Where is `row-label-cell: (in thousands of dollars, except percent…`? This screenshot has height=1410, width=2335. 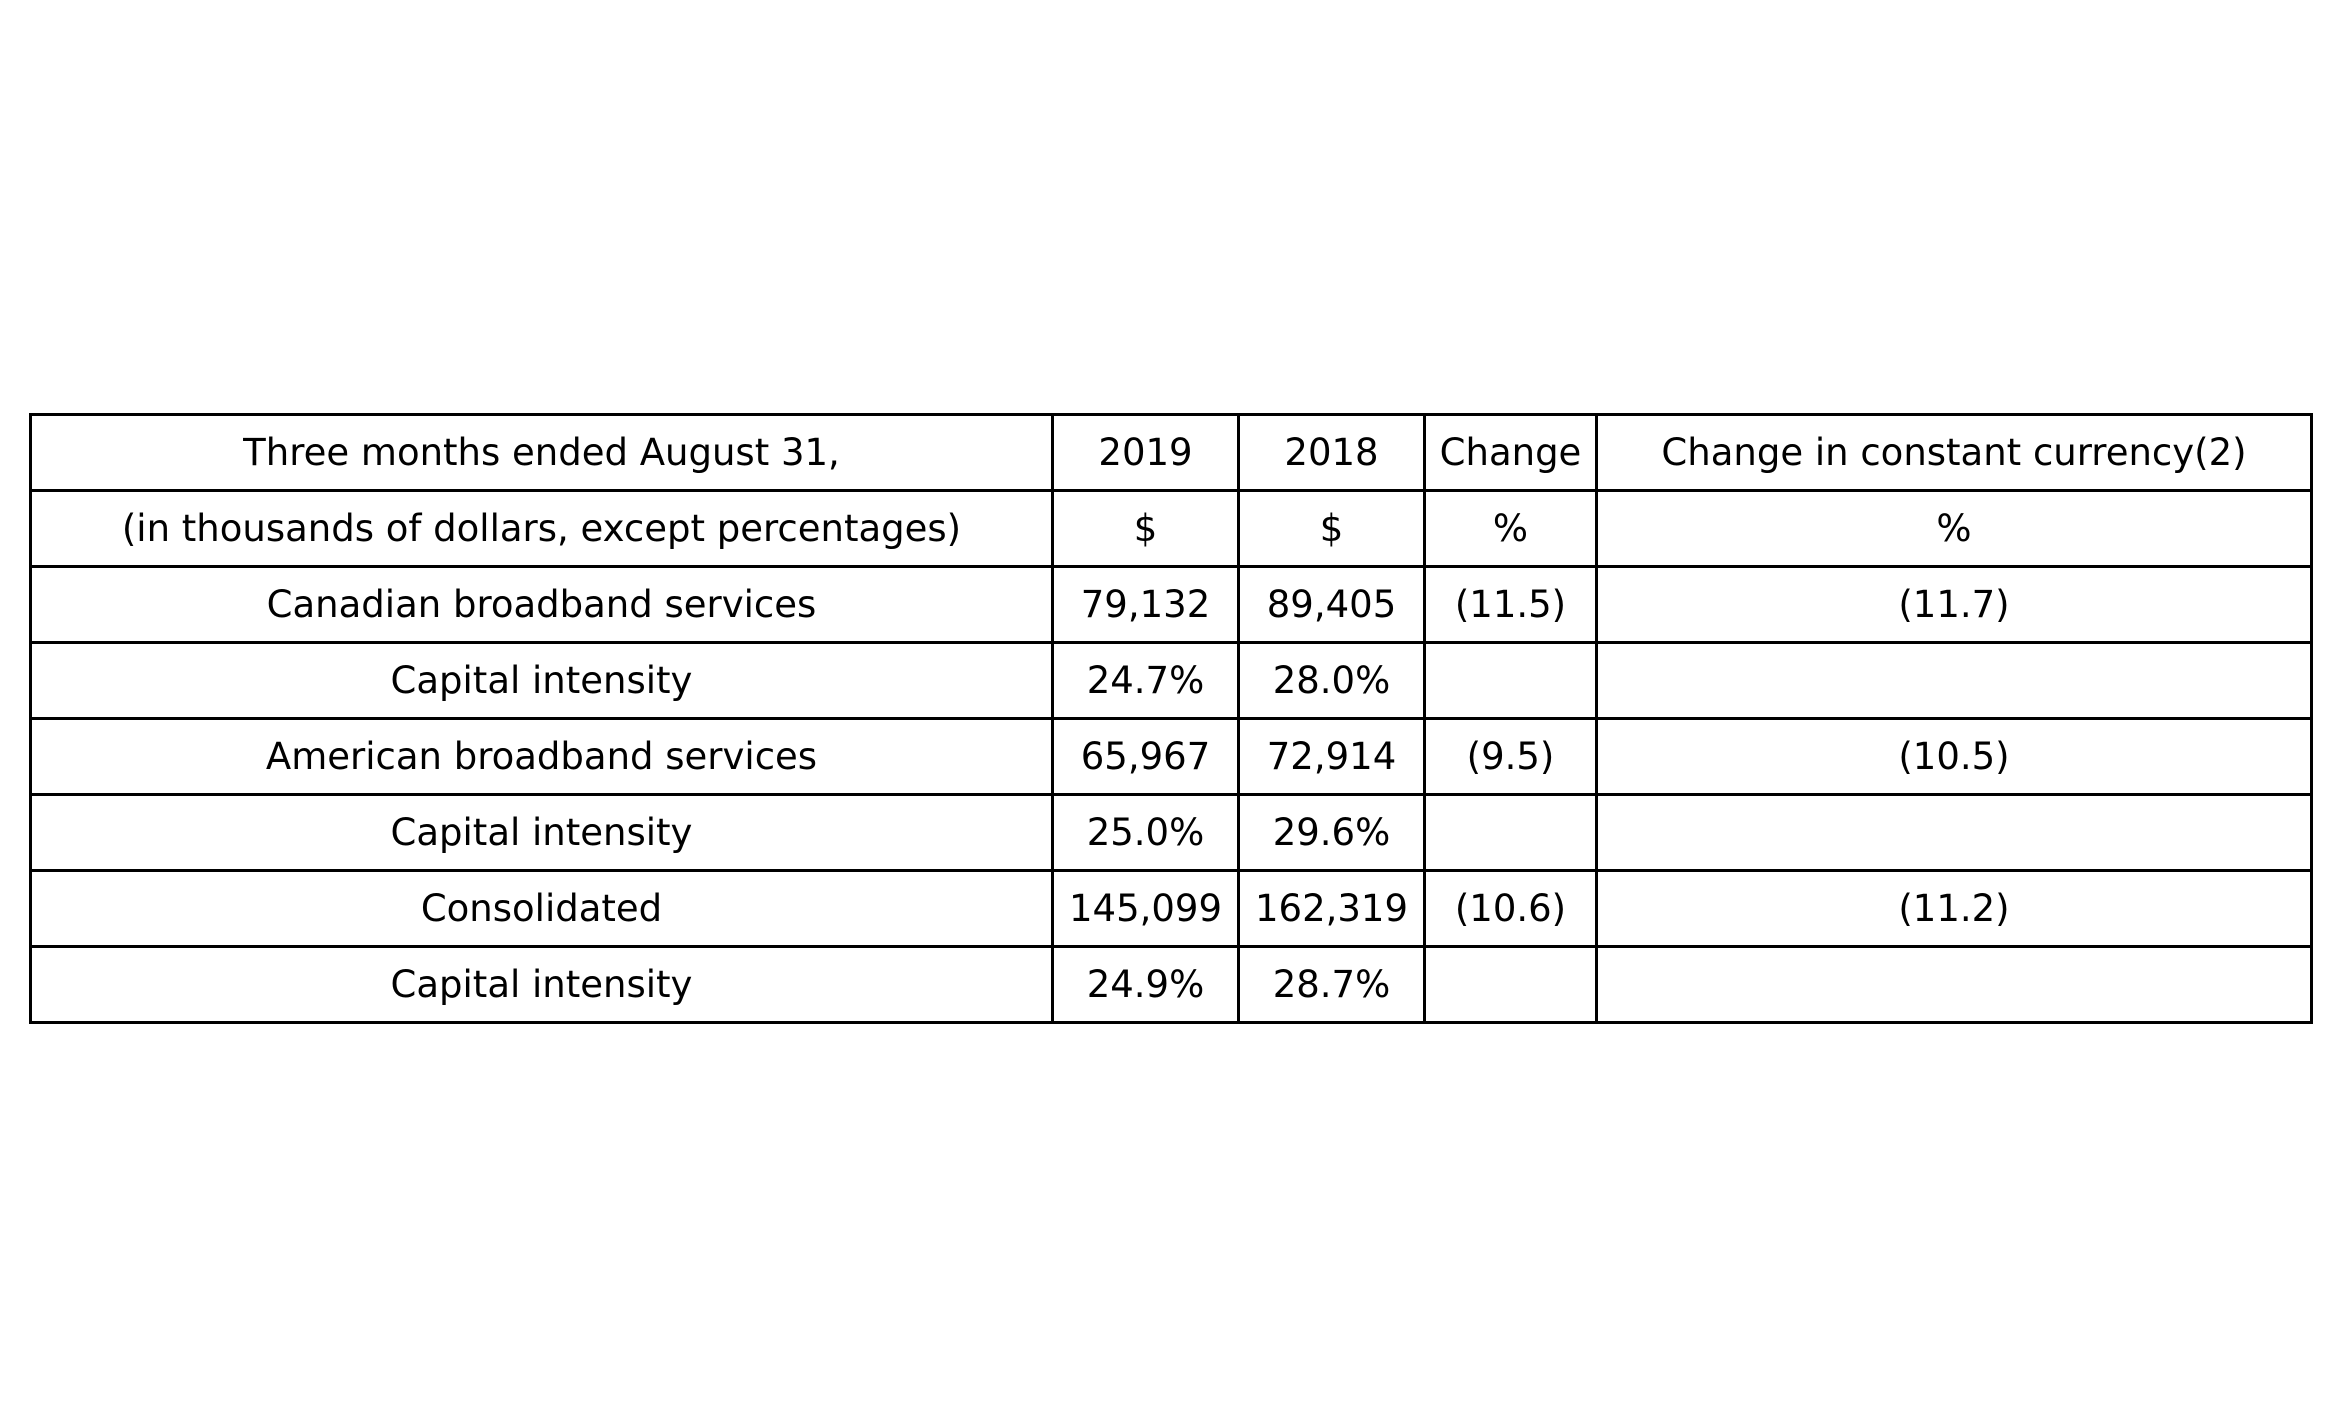 row-label-cell: (in thousands of dollars, except percent… is located at coordinates (541, 528).